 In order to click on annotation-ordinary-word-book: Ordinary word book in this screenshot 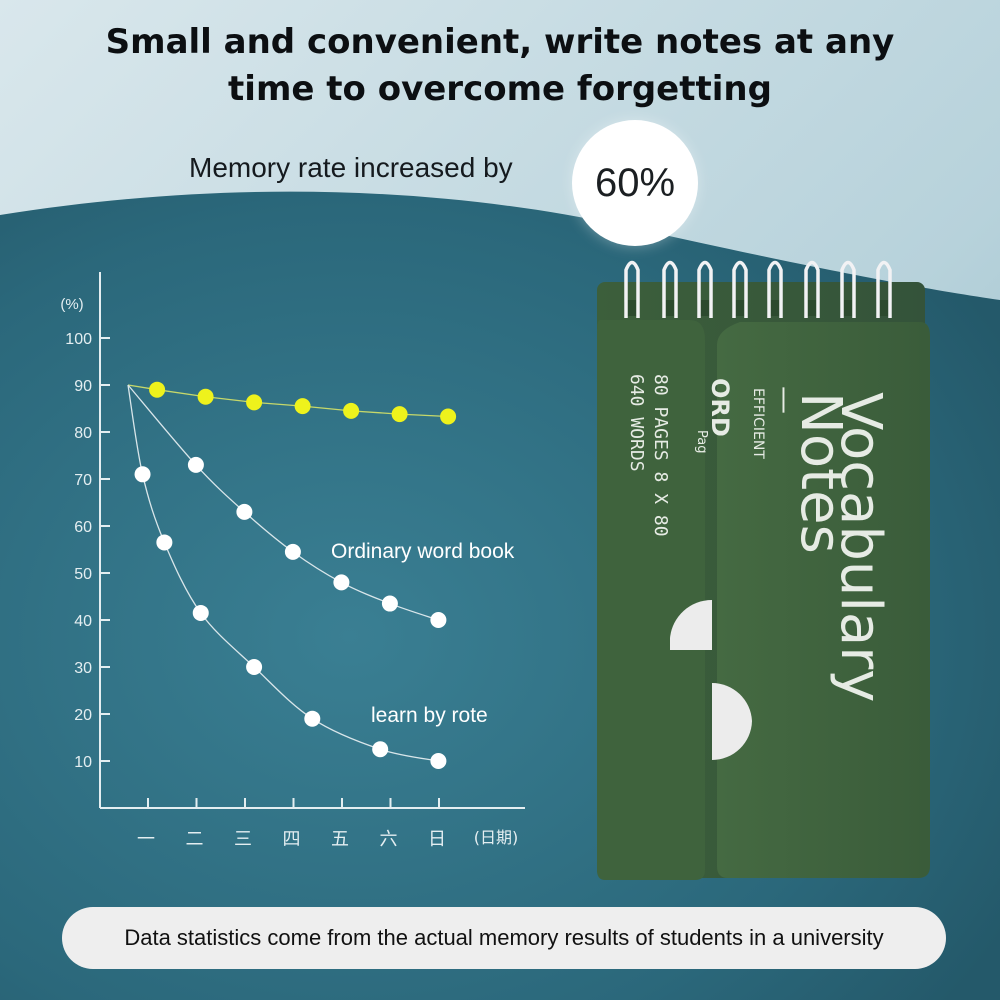, I will do `click(423, 551)`.